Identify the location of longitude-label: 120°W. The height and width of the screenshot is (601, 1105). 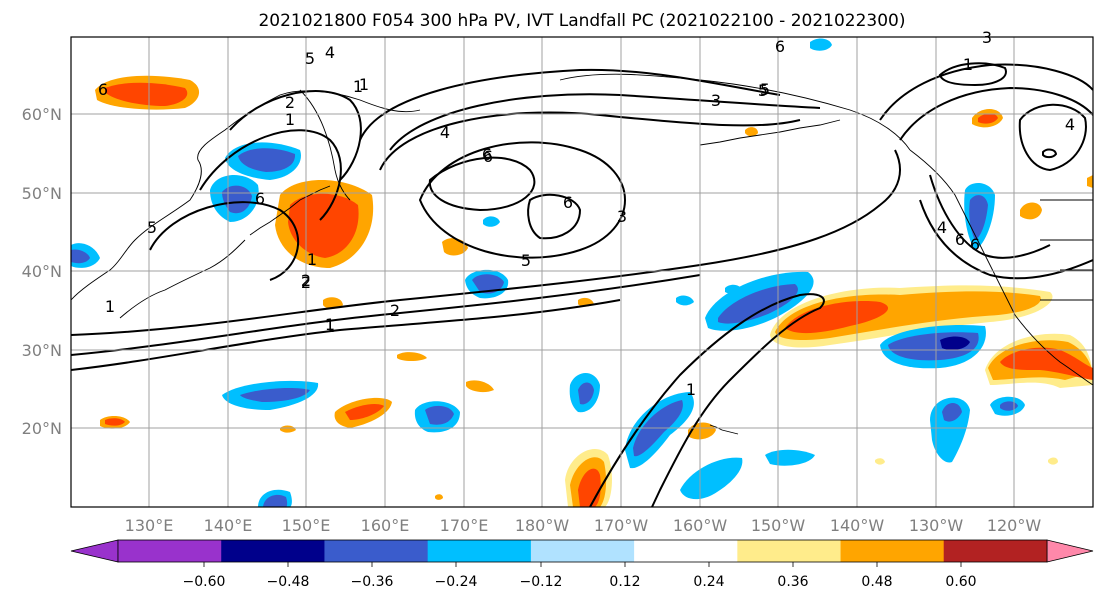
(1014, 525).